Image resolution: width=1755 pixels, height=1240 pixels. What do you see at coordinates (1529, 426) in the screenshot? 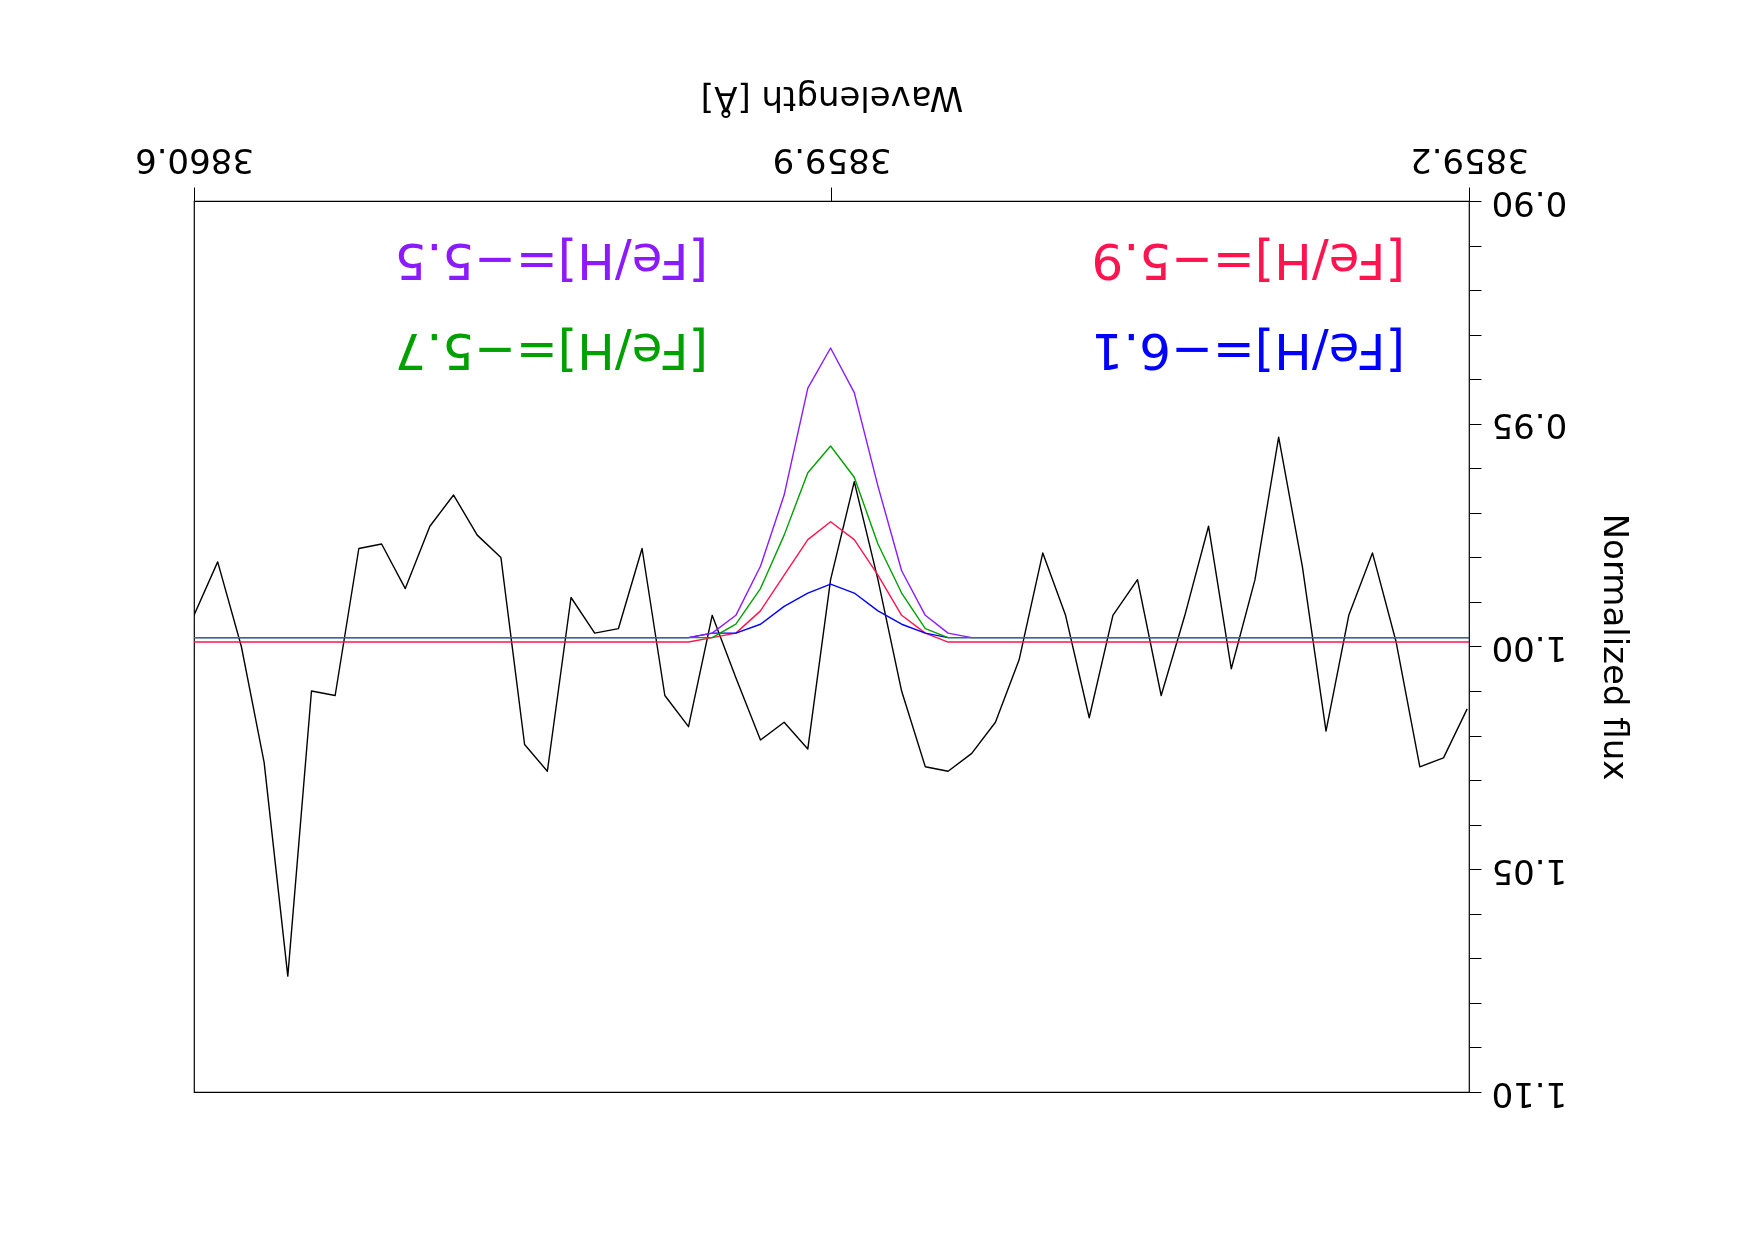
I see `y-tick-label: 0.95` at bounding box center [1529, 426].